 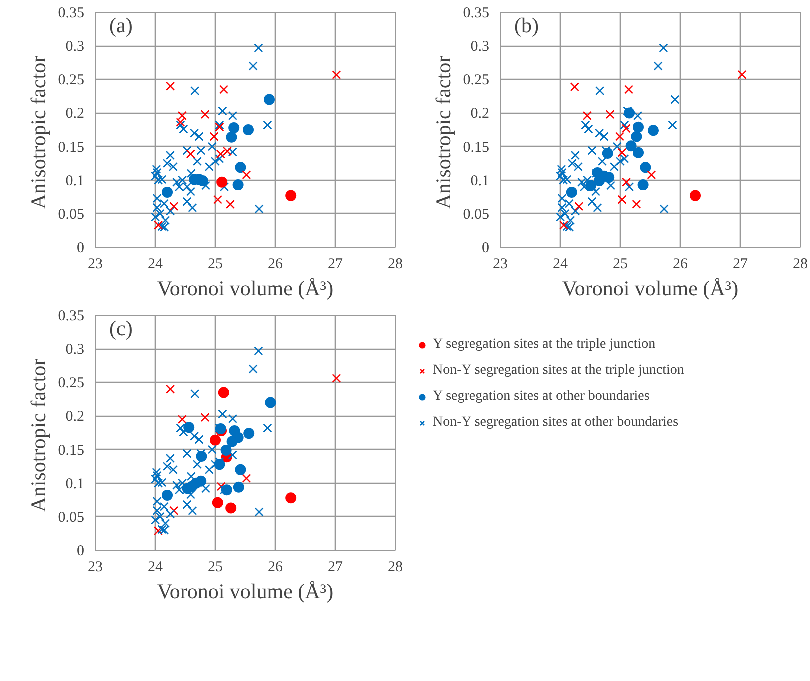 I want to click on legend-label: Non-Y segregation sites at the triple junction, so click(x=558, y=371).